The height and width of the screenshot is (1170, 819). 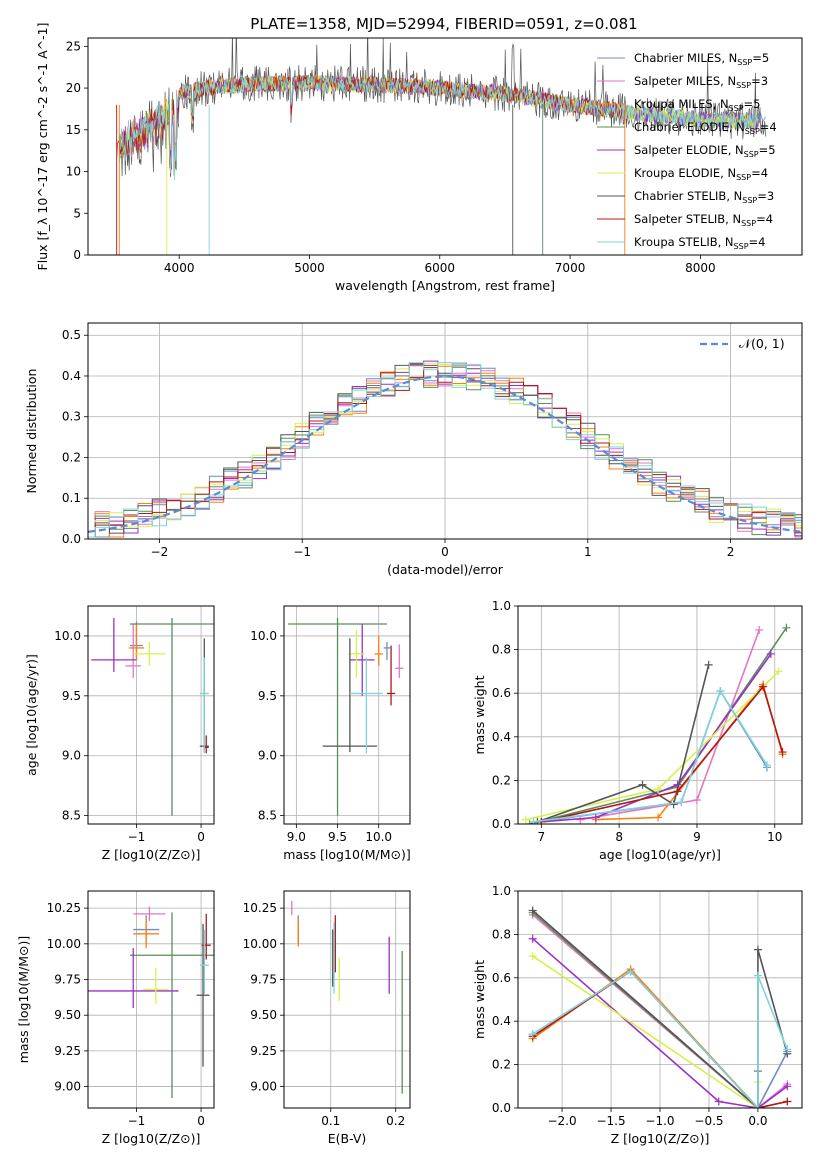 What do you see at coordinates (71, 417) in the screenshot?
I see `y-tick-label: 0.3` at bounding box center [71, 417].